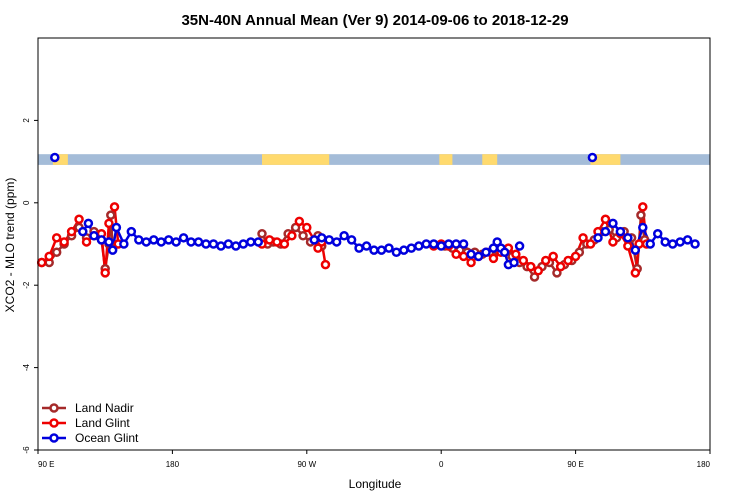 The height and width of the screenshot is (500, 750). I want to click on y-tick-label: -6, so click(26, 450).